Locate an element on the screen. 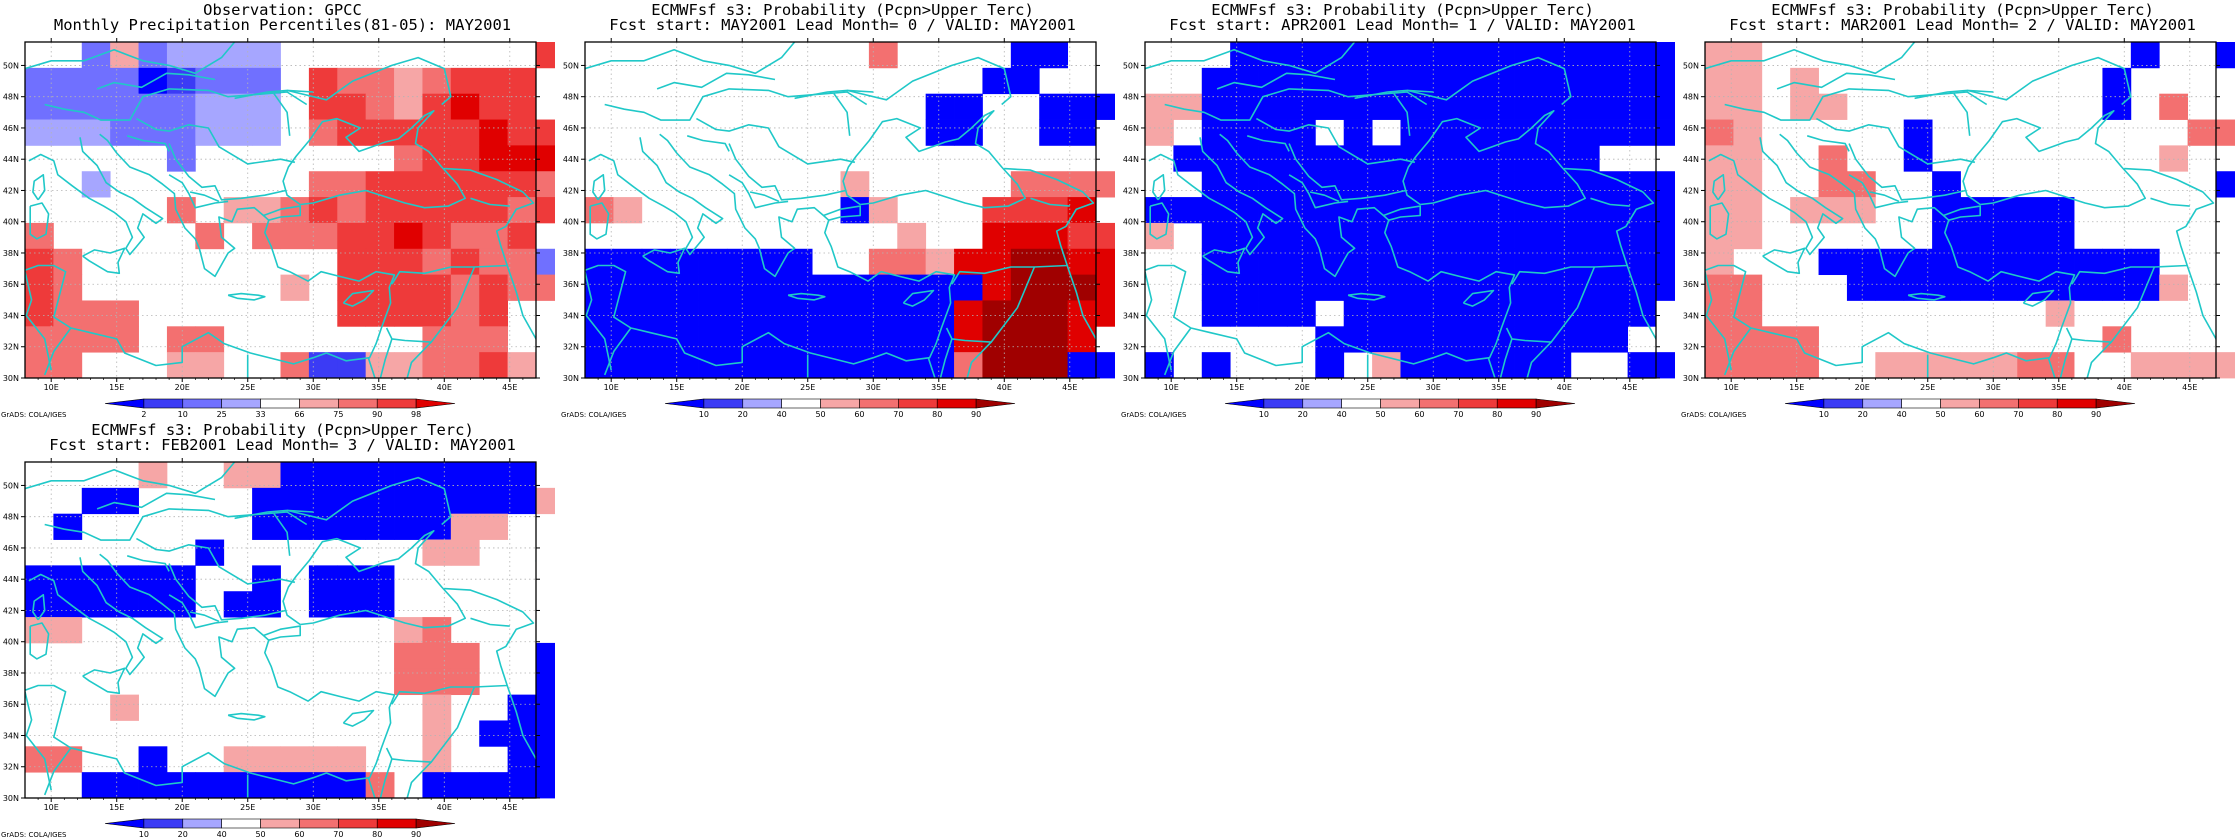 This screenshot has width=2240, height=840. lat-tick-label: 46N is located at coordinates (571, 128).